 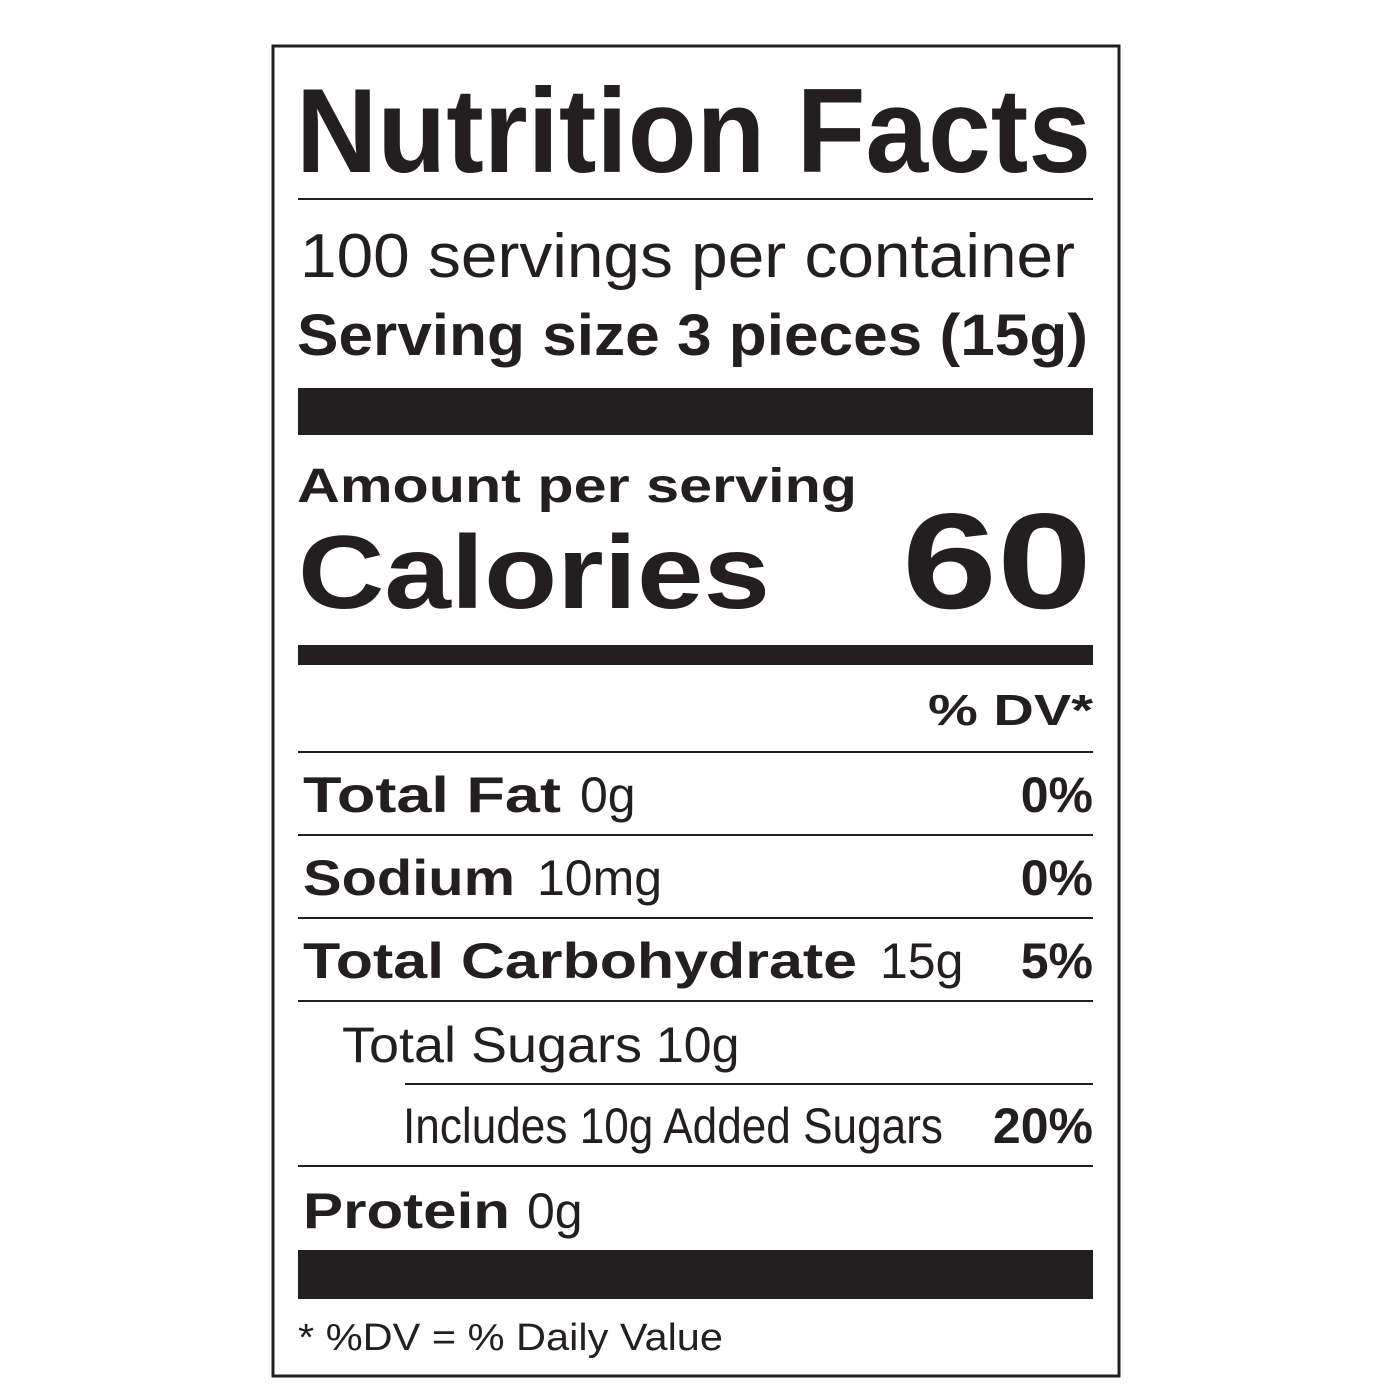 What do you see at coordinates (692, 335) in the screenshot?
I see `serving-size: Serving size 3 pieces (15g)` at bounding box center [692, 335].